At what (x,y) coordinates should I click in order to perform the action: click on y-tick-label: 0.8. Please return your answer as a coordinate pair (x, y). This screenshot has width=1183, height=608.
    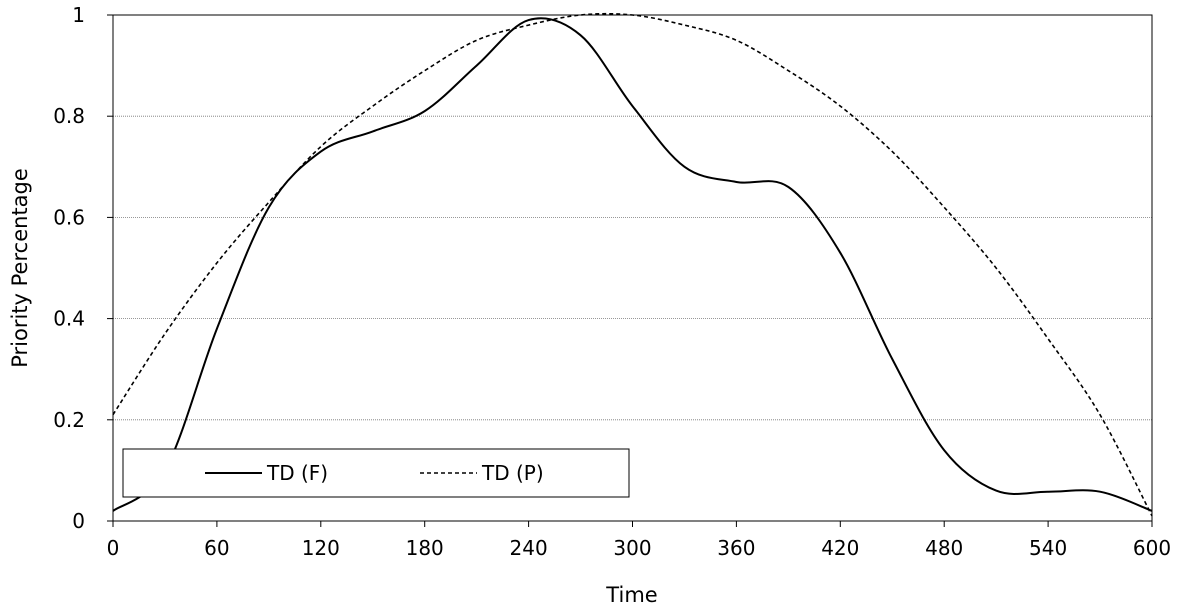
    Looking at the image, I should click on (69, 116).